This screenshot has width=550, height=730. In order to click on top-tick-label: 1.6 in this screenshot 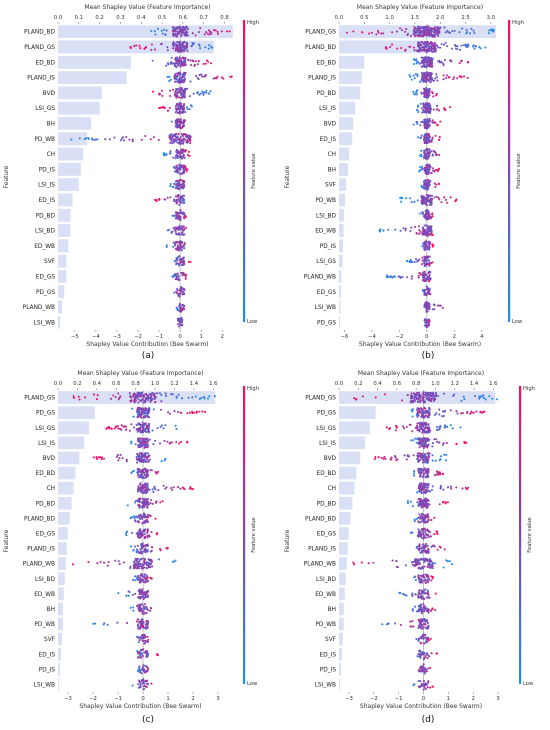, I will do `click(213, 384)`.